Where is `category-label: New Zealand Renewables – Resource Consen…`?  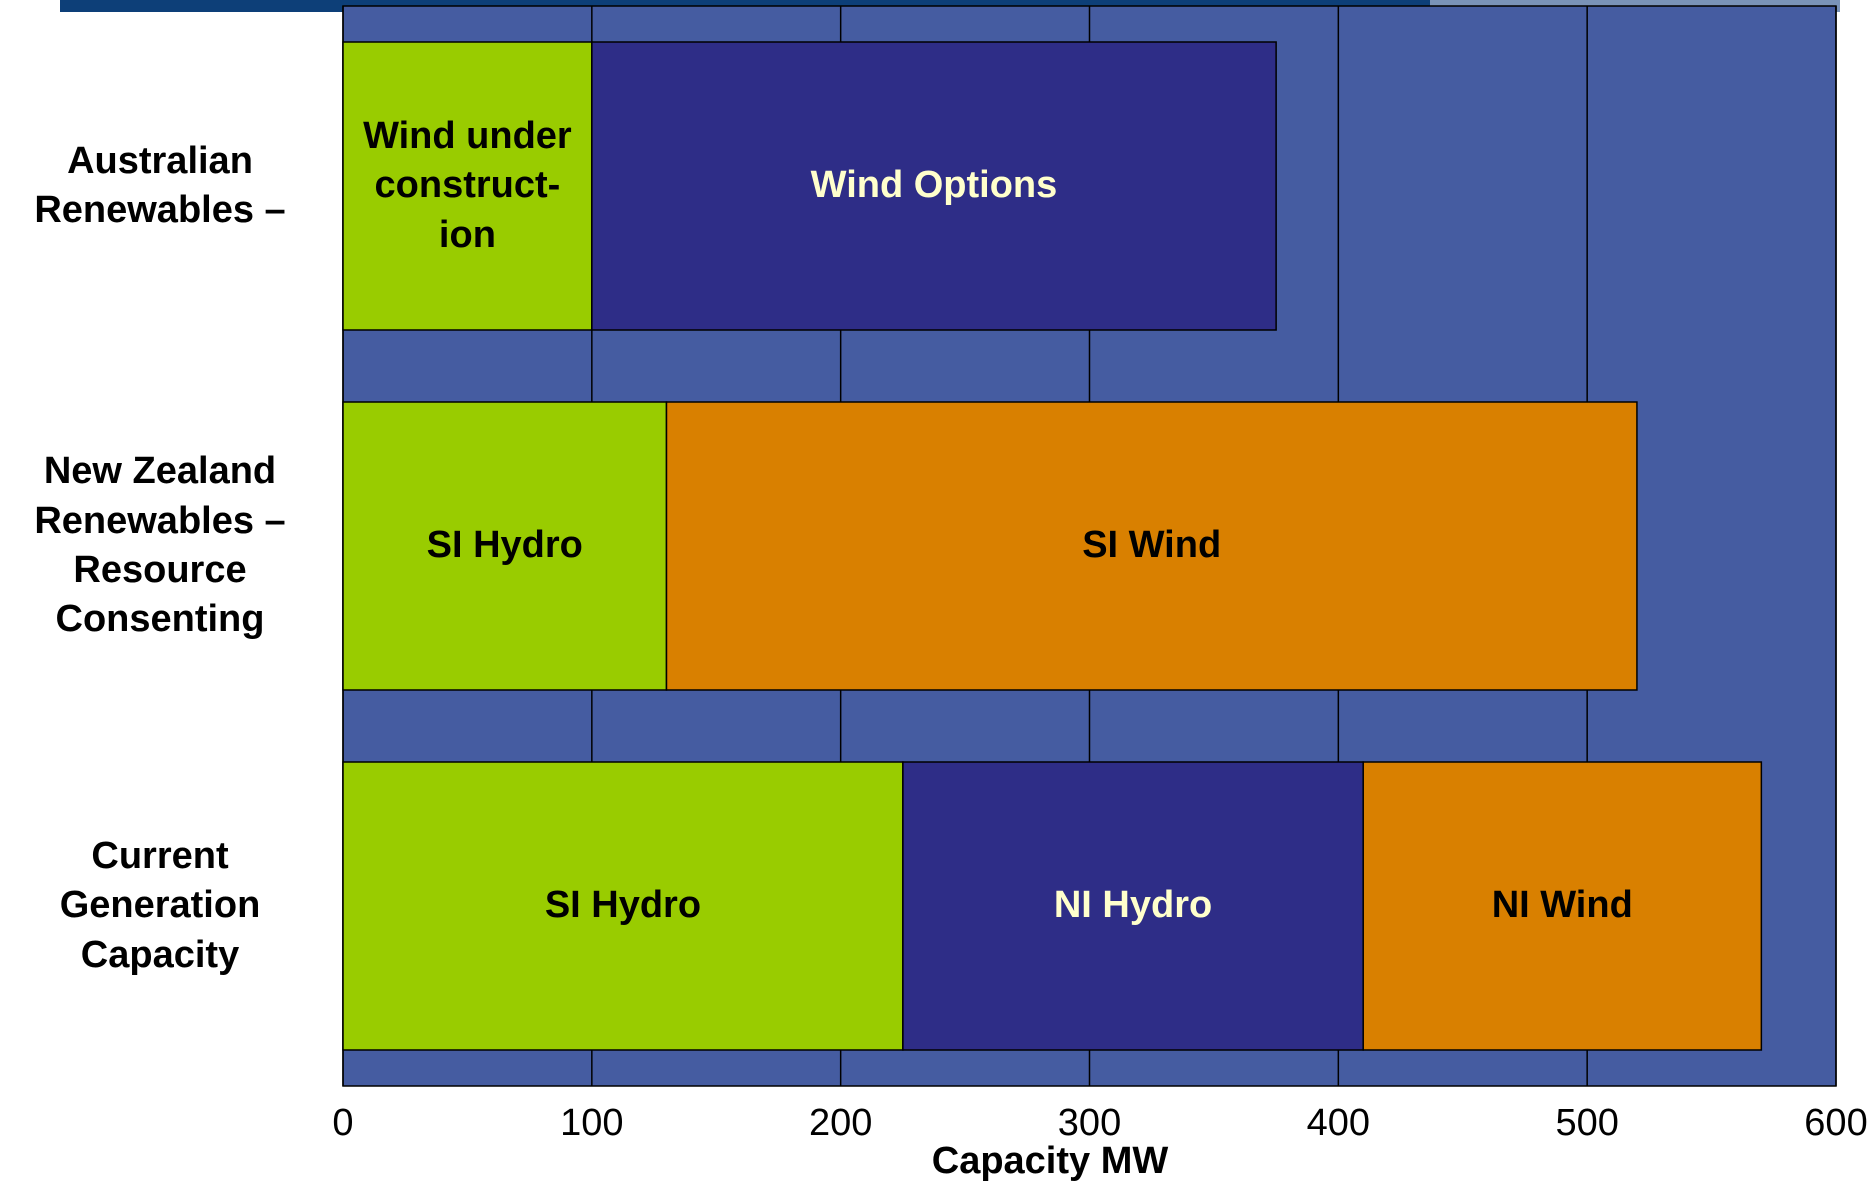
category-label: New Zealand Renewables – Resource Consen… is located at coordinates (160, 545).